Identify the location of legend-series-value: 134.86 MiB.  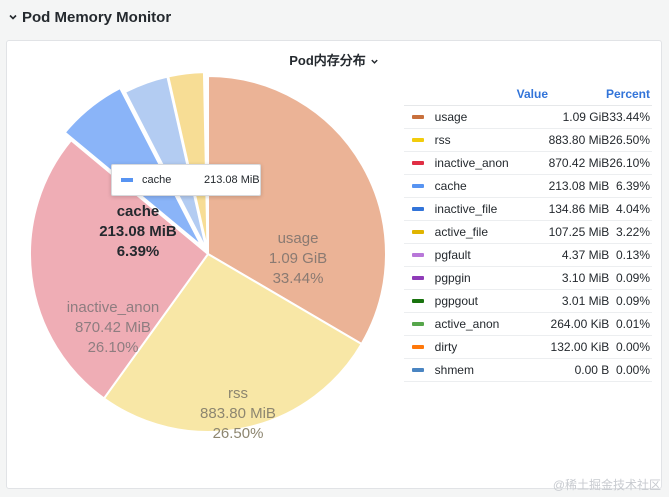
(579, 209).